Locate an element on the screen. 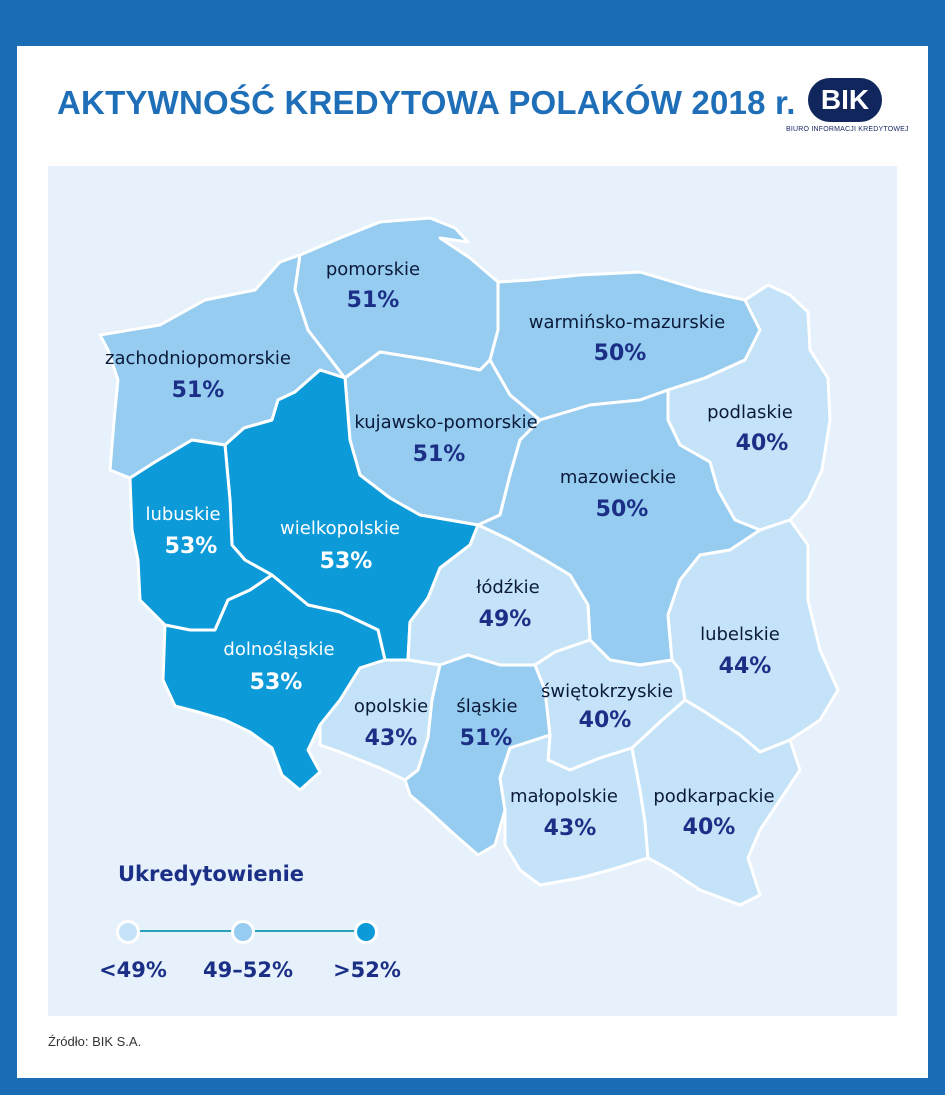 The height and width of the screenshot is (1095, 945). source-note: Źródło: BIK S.A. is located at coordinates (95, 1041).